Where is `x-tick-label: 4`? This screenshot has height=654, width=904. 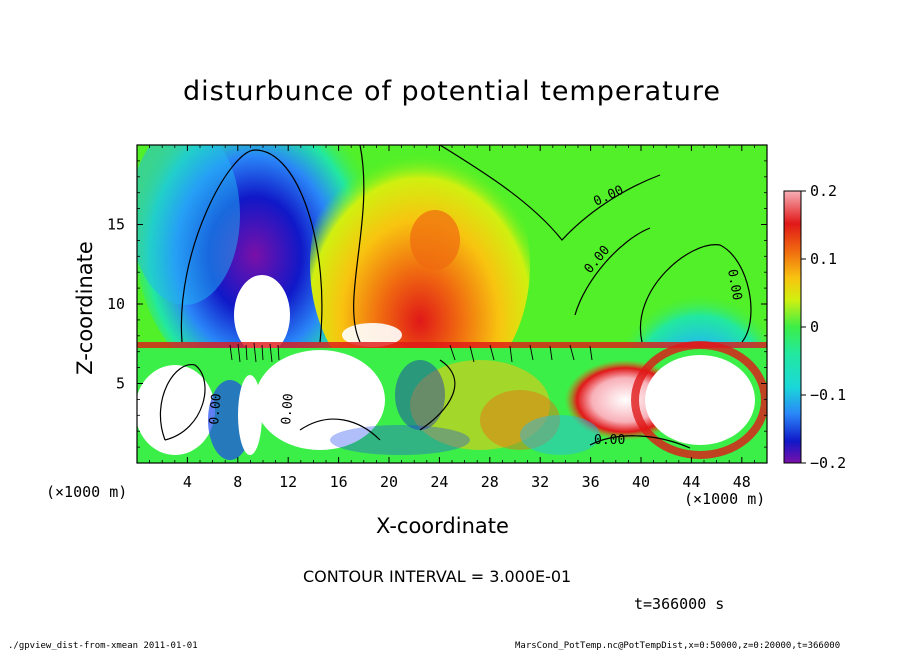 x-tick-label: 4 is located at coordinates (187, 482).